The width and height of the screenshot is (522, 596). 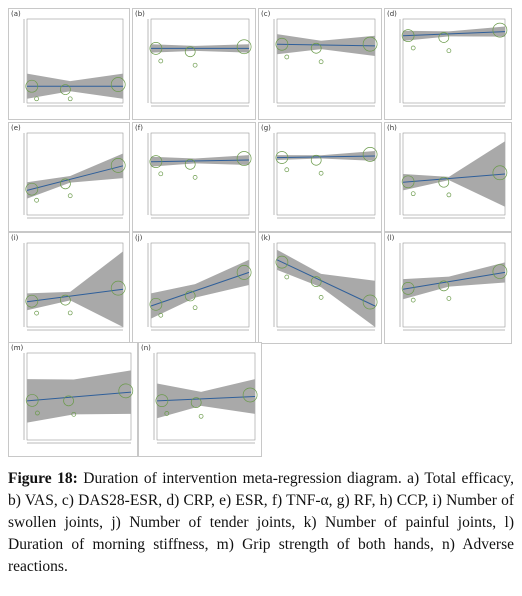 I want to click on regression-panel: (f), so click(x=194, y=177).